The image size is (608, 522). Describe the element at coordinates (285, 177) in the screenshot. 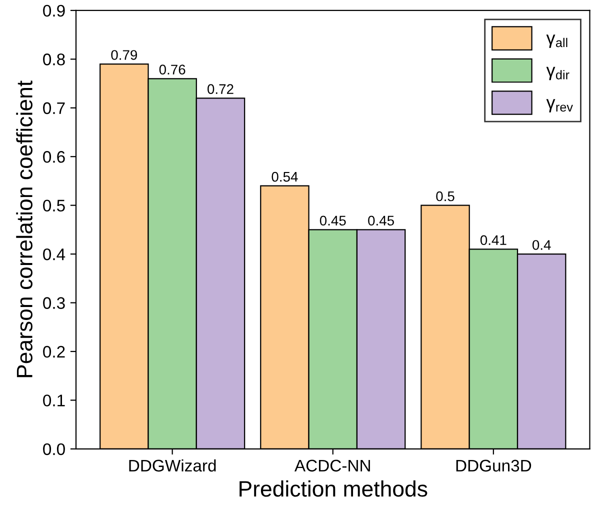

I see `data-label: 0.54` at that location.